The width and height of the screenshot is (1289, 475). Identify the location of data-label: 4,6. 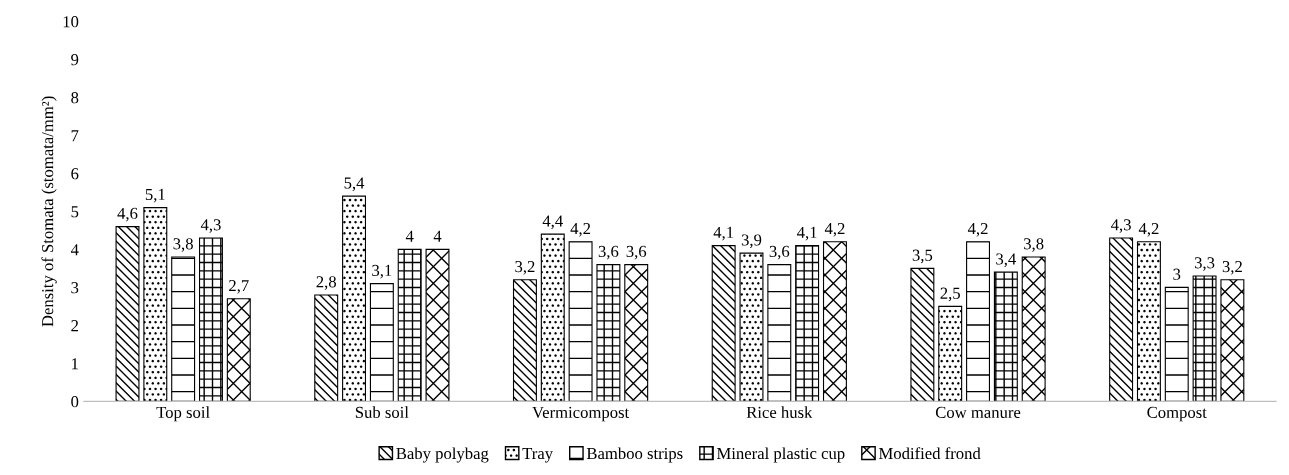
(127, 214).